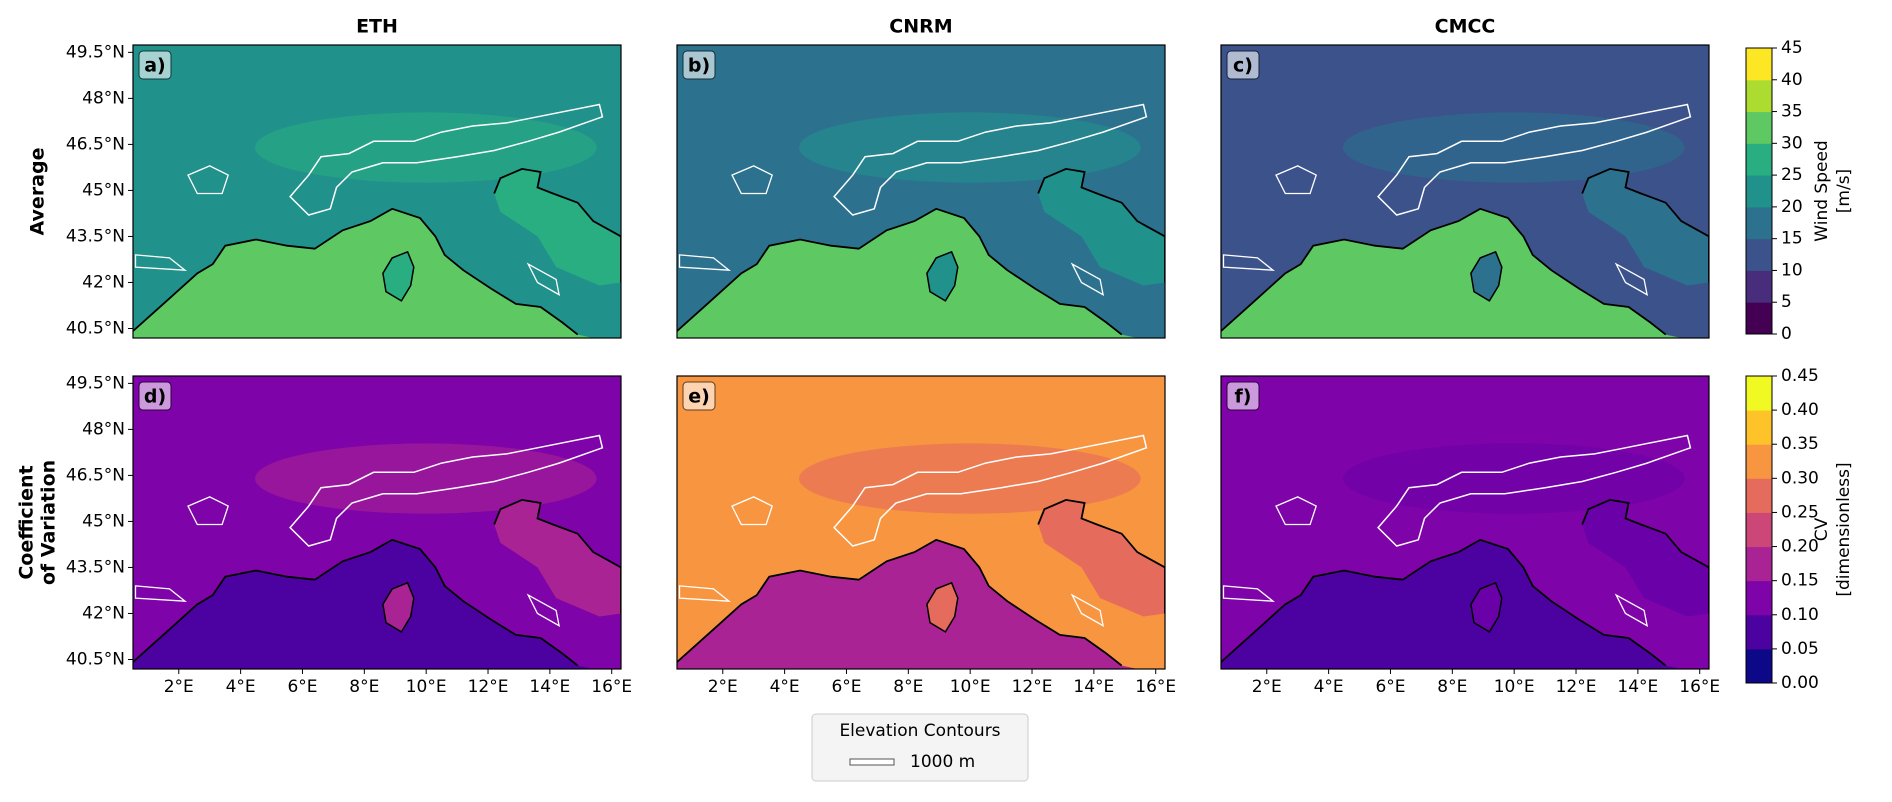 The height and width of the screenshot is (802, 1892). I want to click on colorbar-label: [dimensionless], so click(1844, 529).